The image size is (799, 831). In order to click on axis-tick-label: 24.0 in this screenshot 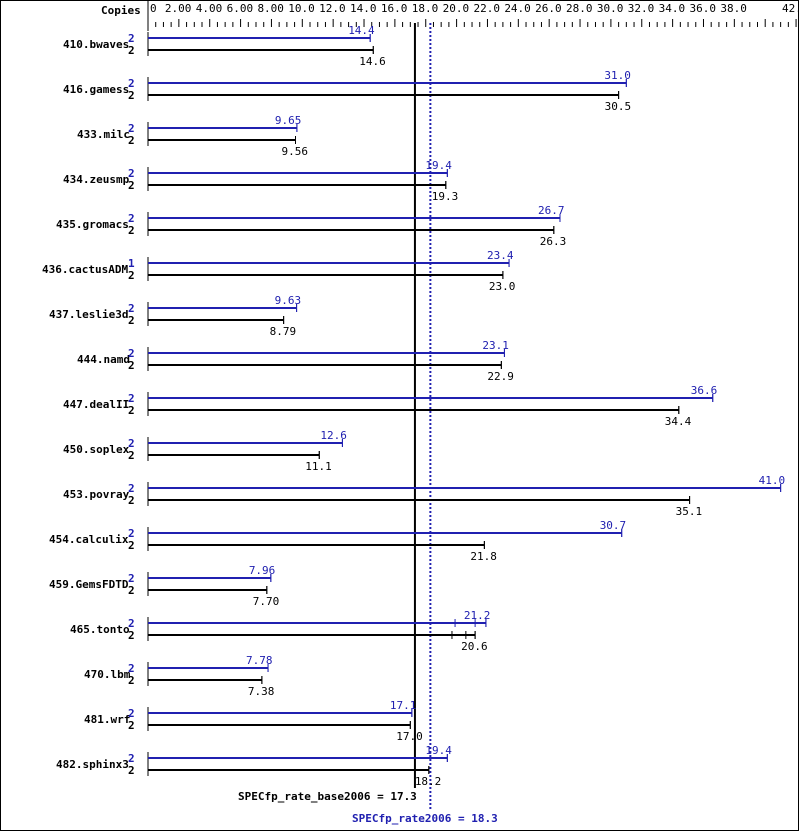, I will do `click(517, 8)`.